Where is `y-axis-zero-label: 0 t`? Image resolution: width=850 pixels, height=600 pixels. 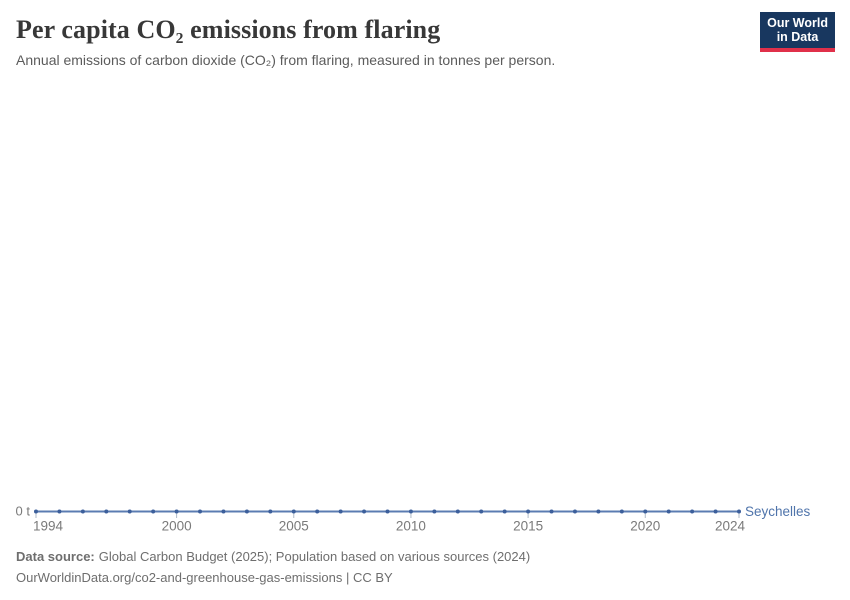
y-axis-zero-label: 0 t is located at coordinates (23, 511).